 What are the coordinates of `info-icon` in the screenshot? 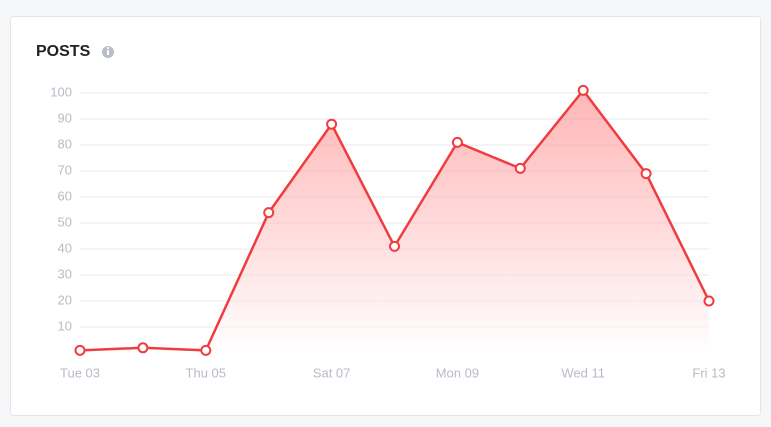 It's located at (108, 52).